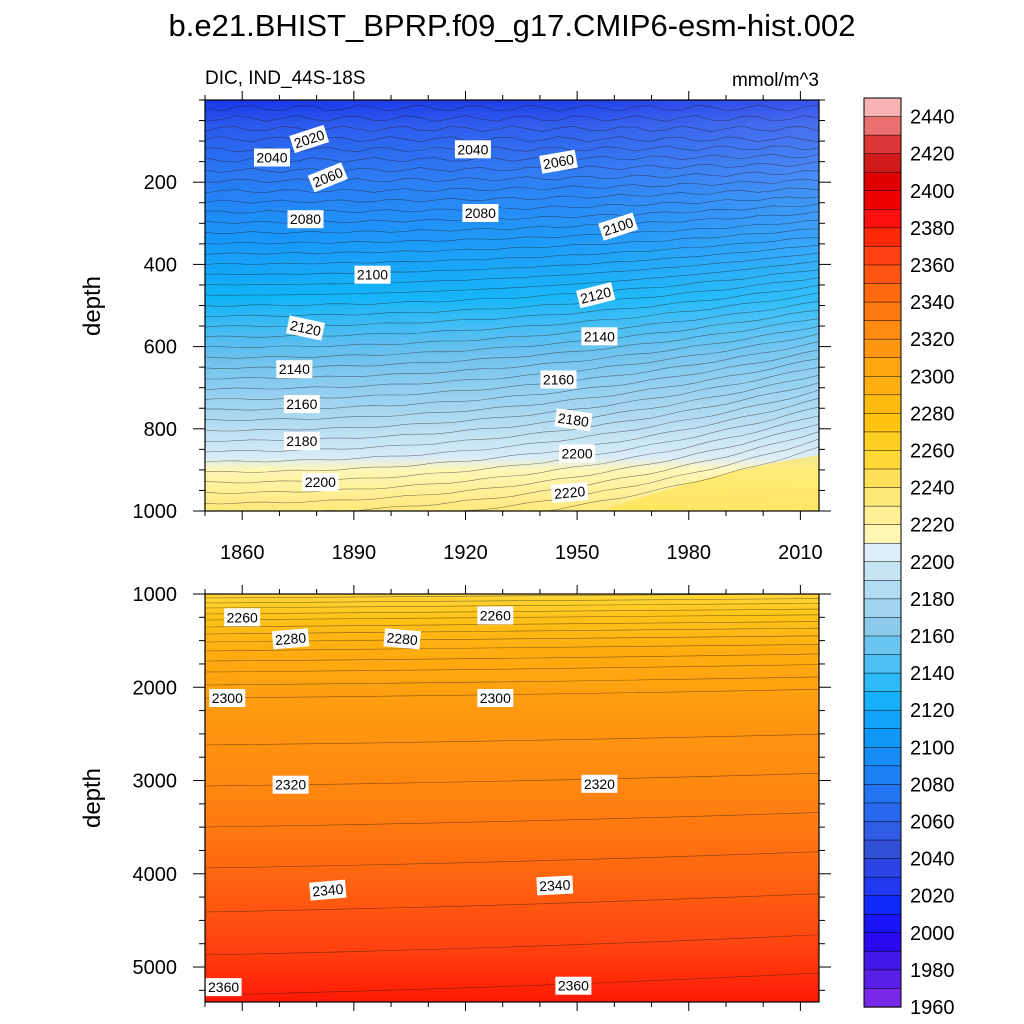 The height and width of the screenshot is (1024, 1024). I want to click on contour-label: 2220, so click(569, 492).